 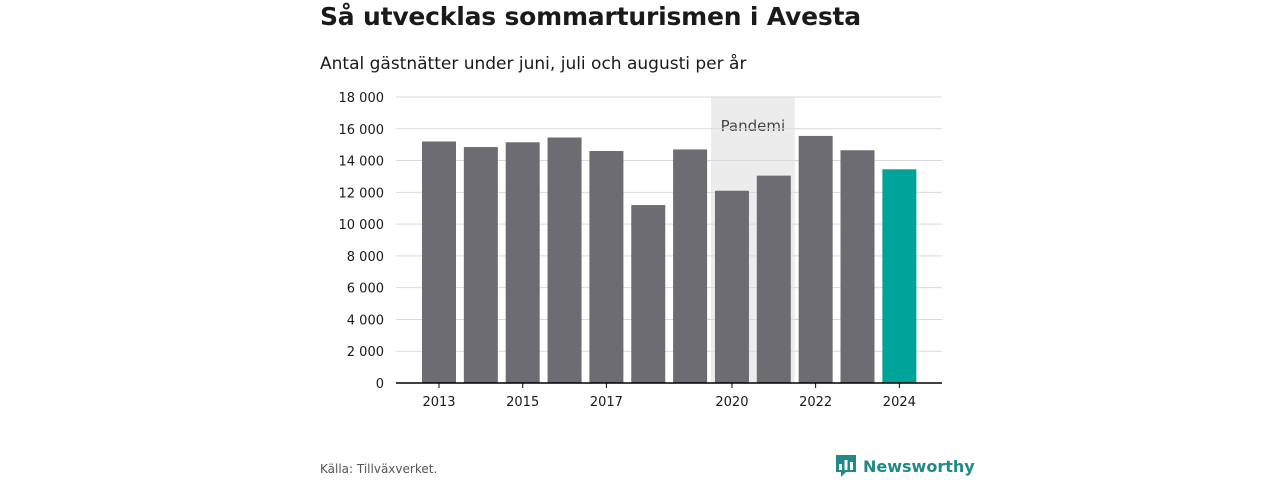 What do you see at coordinates (606, 267) in the screenshot?
I see `bar-2017` at bounding box center [606, 267].